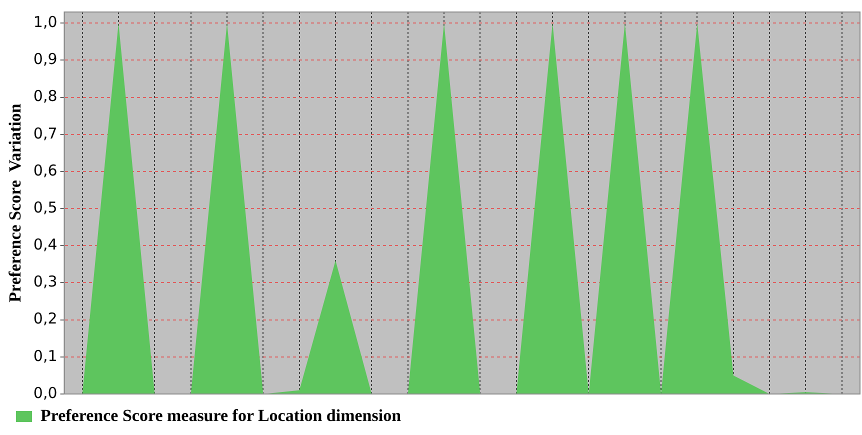  Describe the element at coordinates (45, 355) in the screenshot. I see `y-tick-label: 0,1` at that location.